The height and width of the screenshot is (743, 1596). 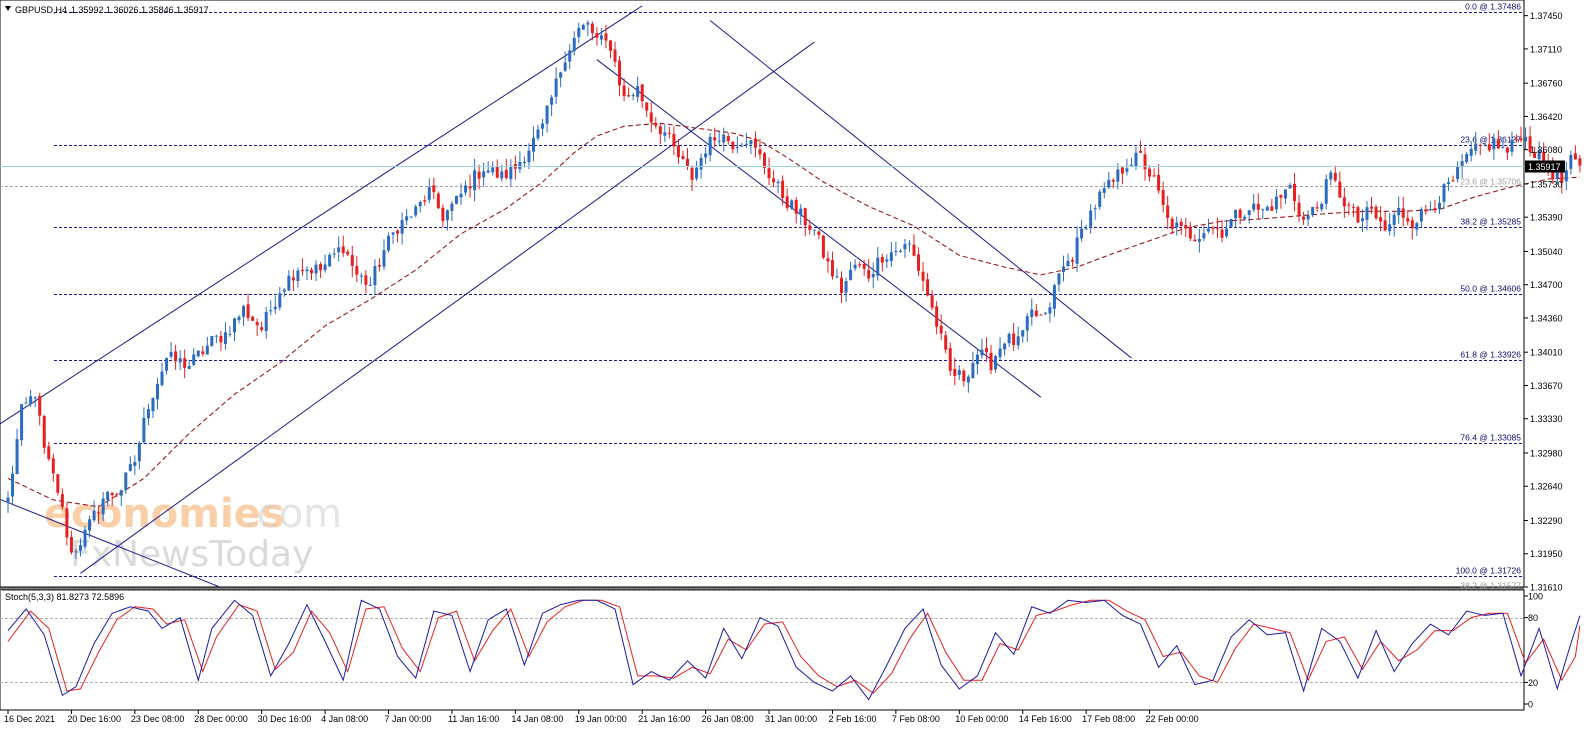 I want to click on time-tick-label: 4 Jan 08:00, so click(x=344, y=719).